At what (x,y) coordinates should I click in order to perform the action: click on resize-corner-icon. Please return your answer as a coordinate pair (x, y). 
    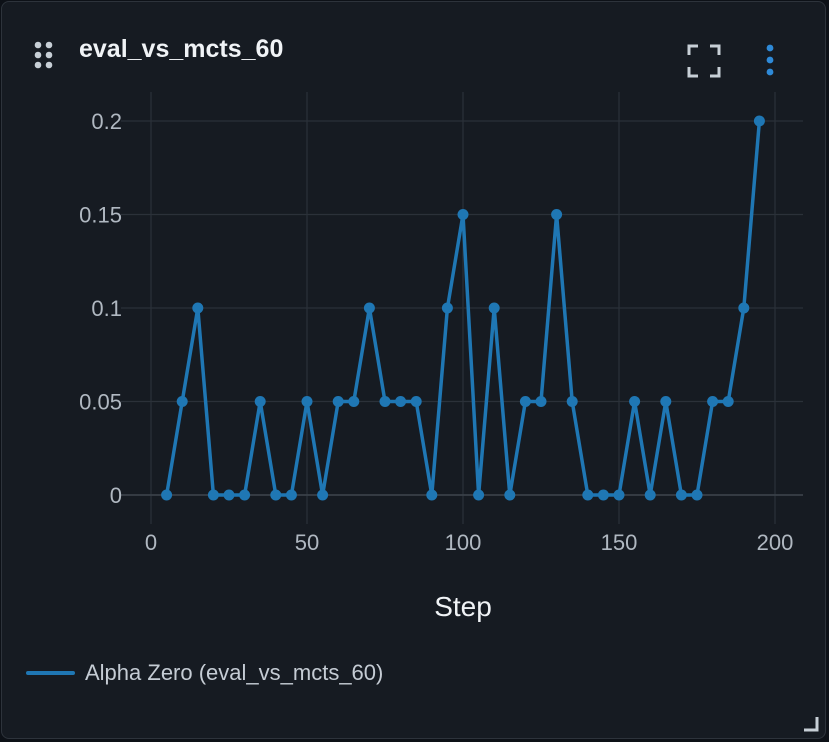
    Looking at the image, I should click on (811, 724).